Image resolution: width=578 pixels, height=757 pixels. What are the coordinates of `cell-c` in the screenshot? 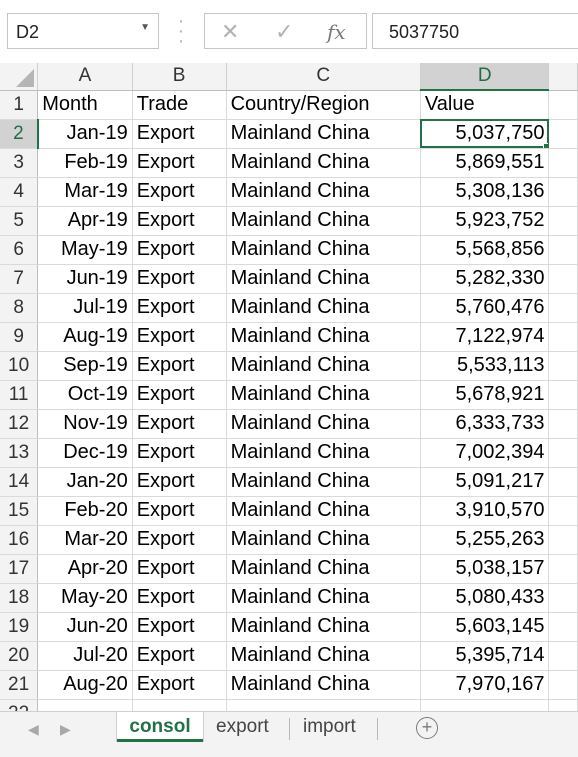 It's located at (323, 705).